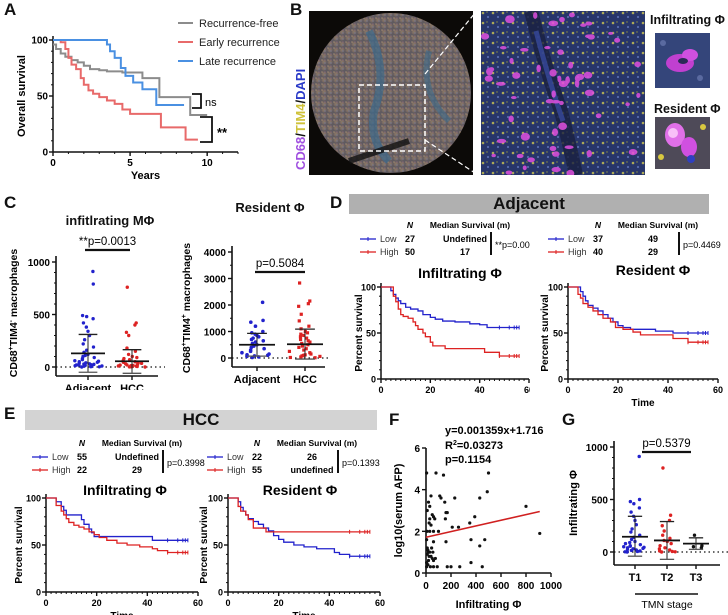  What do you see at coordinates (97, 603) in the screenshot?
I see `x-tick-label: 20` at bounding box center [97, 603].